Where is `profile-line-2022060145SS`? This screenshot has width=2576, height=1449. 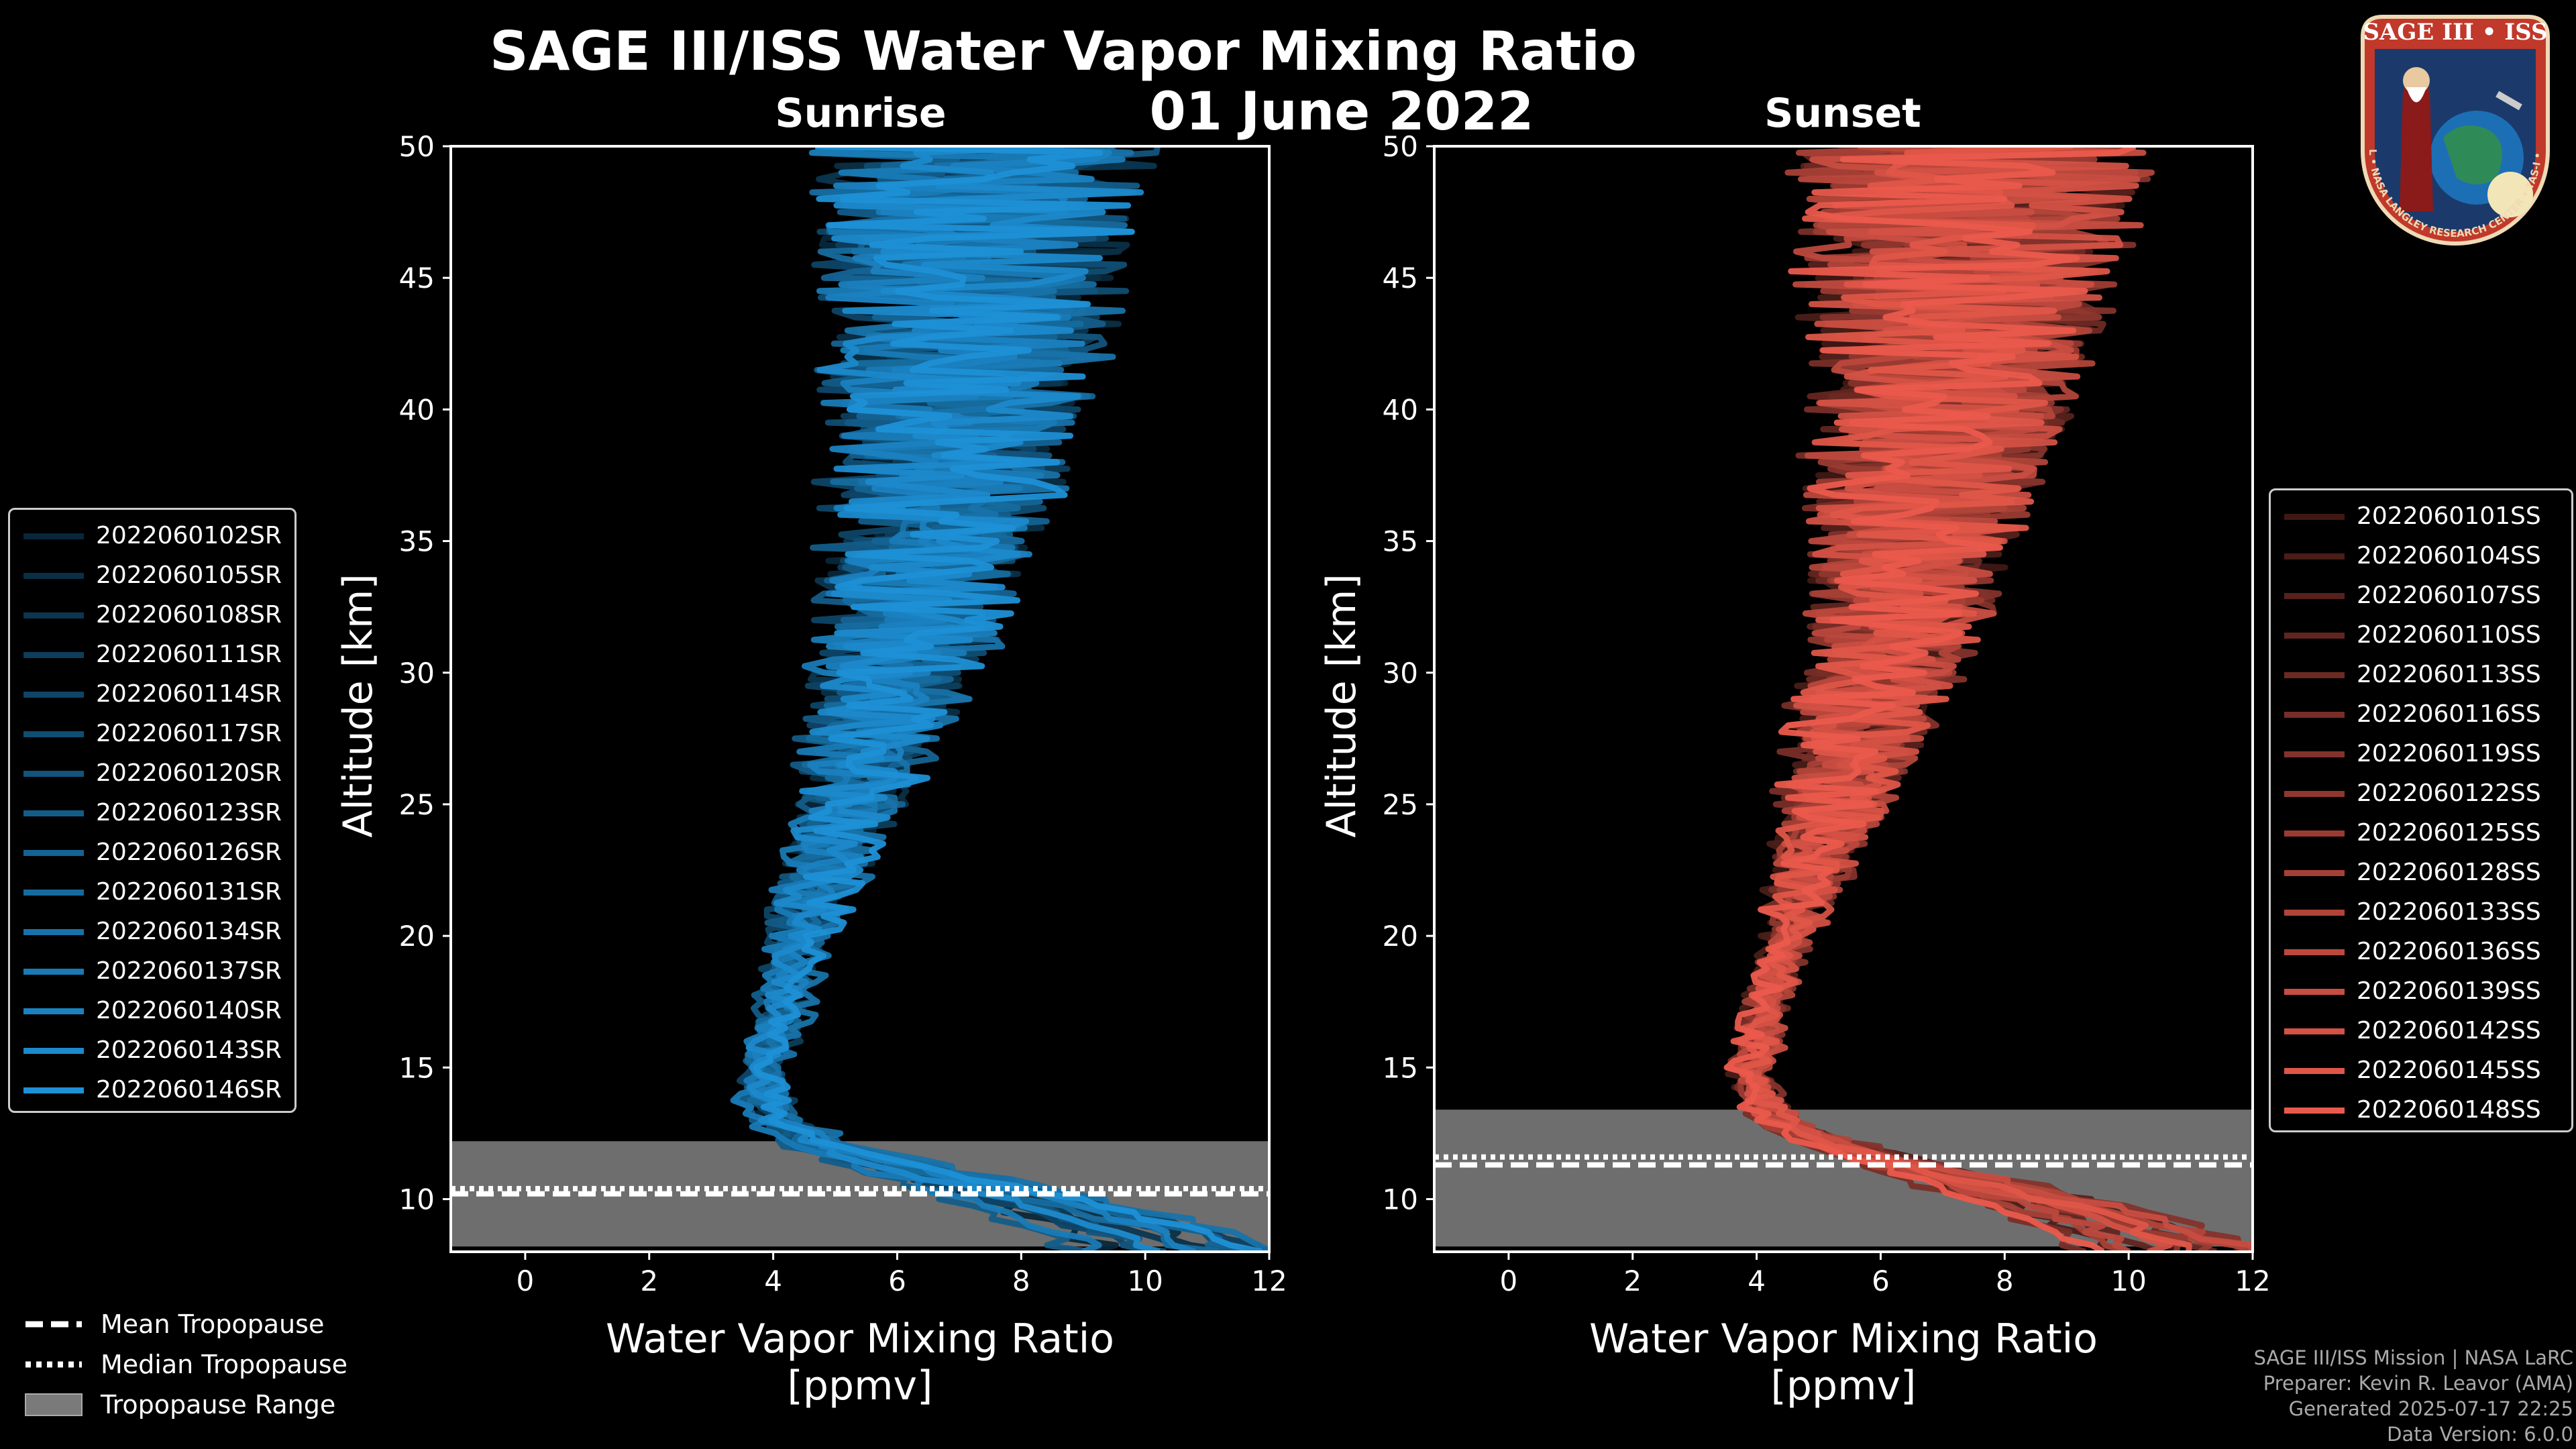 profile-line-2022060145SS is located at coordinates (1965, 699).